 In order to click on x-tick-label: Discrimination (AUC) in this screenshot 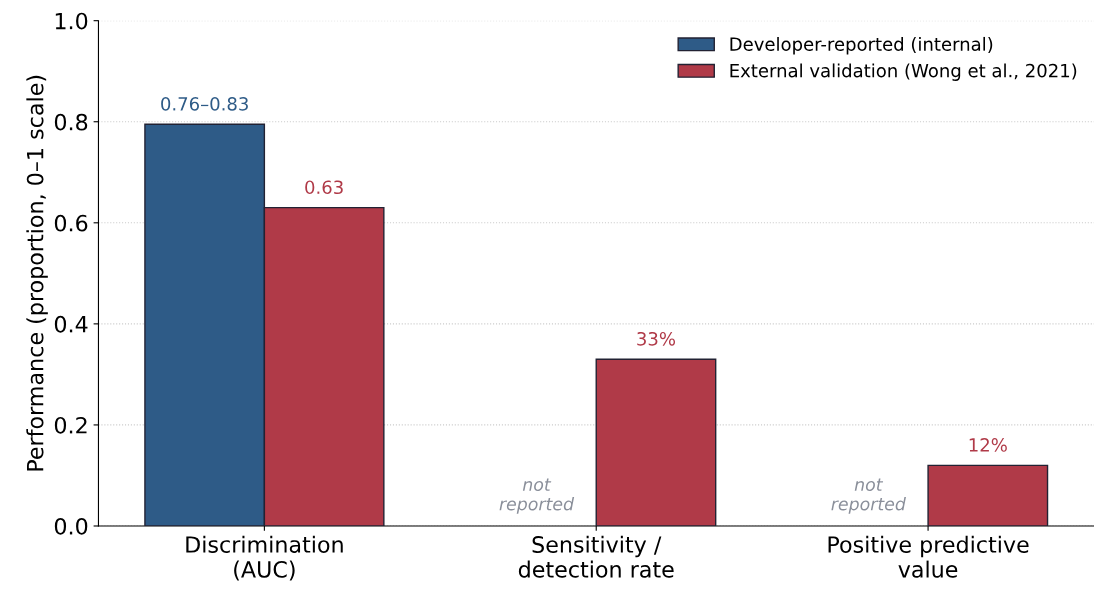, I will do `click(264, 558)`.